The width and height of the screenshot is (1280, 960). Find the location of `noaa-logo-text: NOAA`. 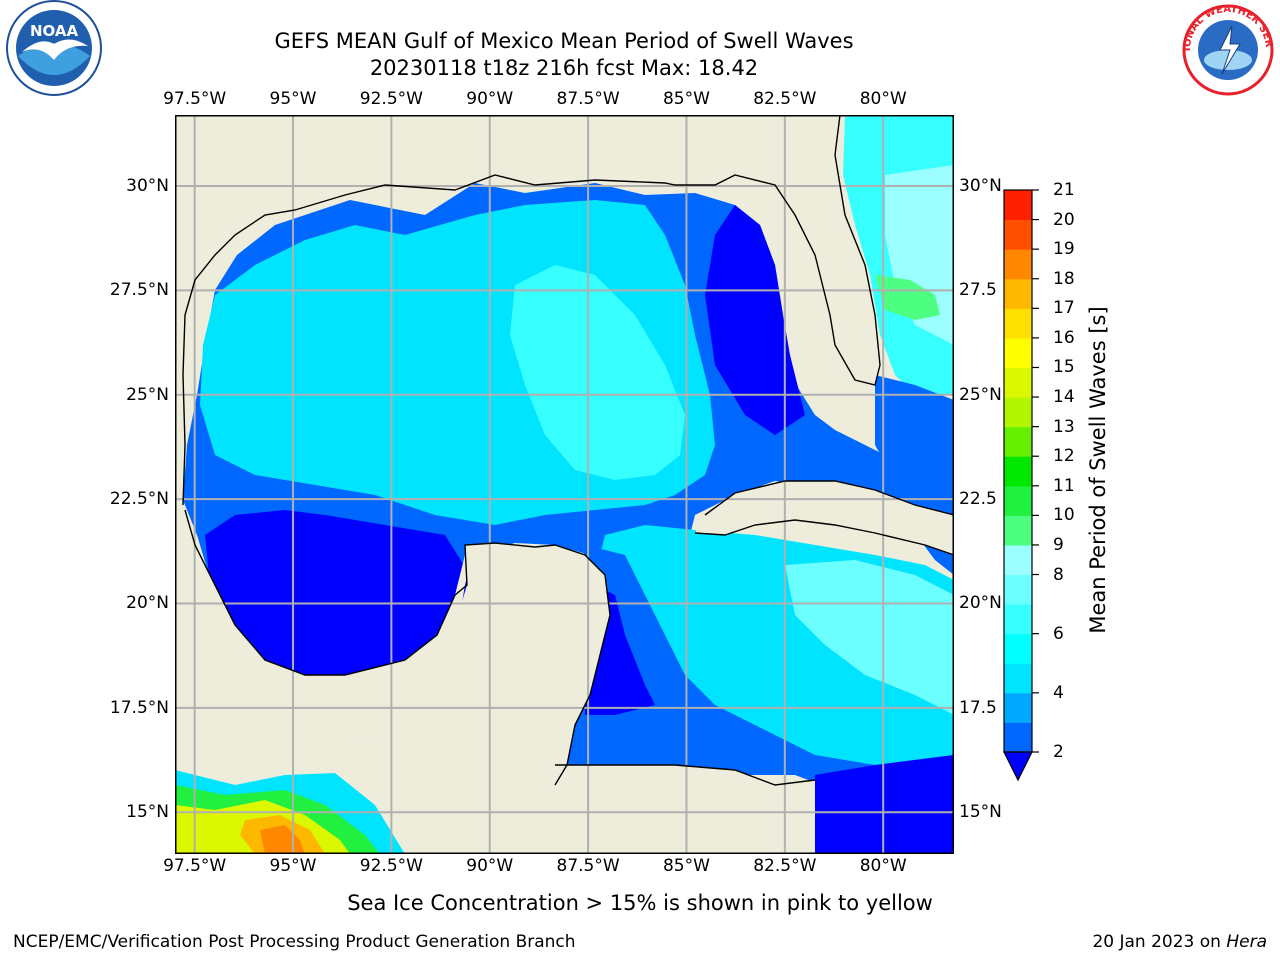

noaa-logo-text: NOAA is located at coordinates (54, 31).